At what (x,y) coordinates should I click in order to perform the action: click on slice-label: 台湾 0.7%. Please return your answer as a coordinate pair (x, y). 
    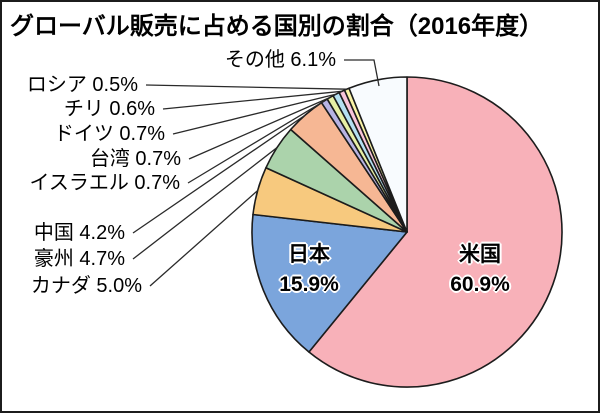
    Looking at the image, I should click on (135, 159).